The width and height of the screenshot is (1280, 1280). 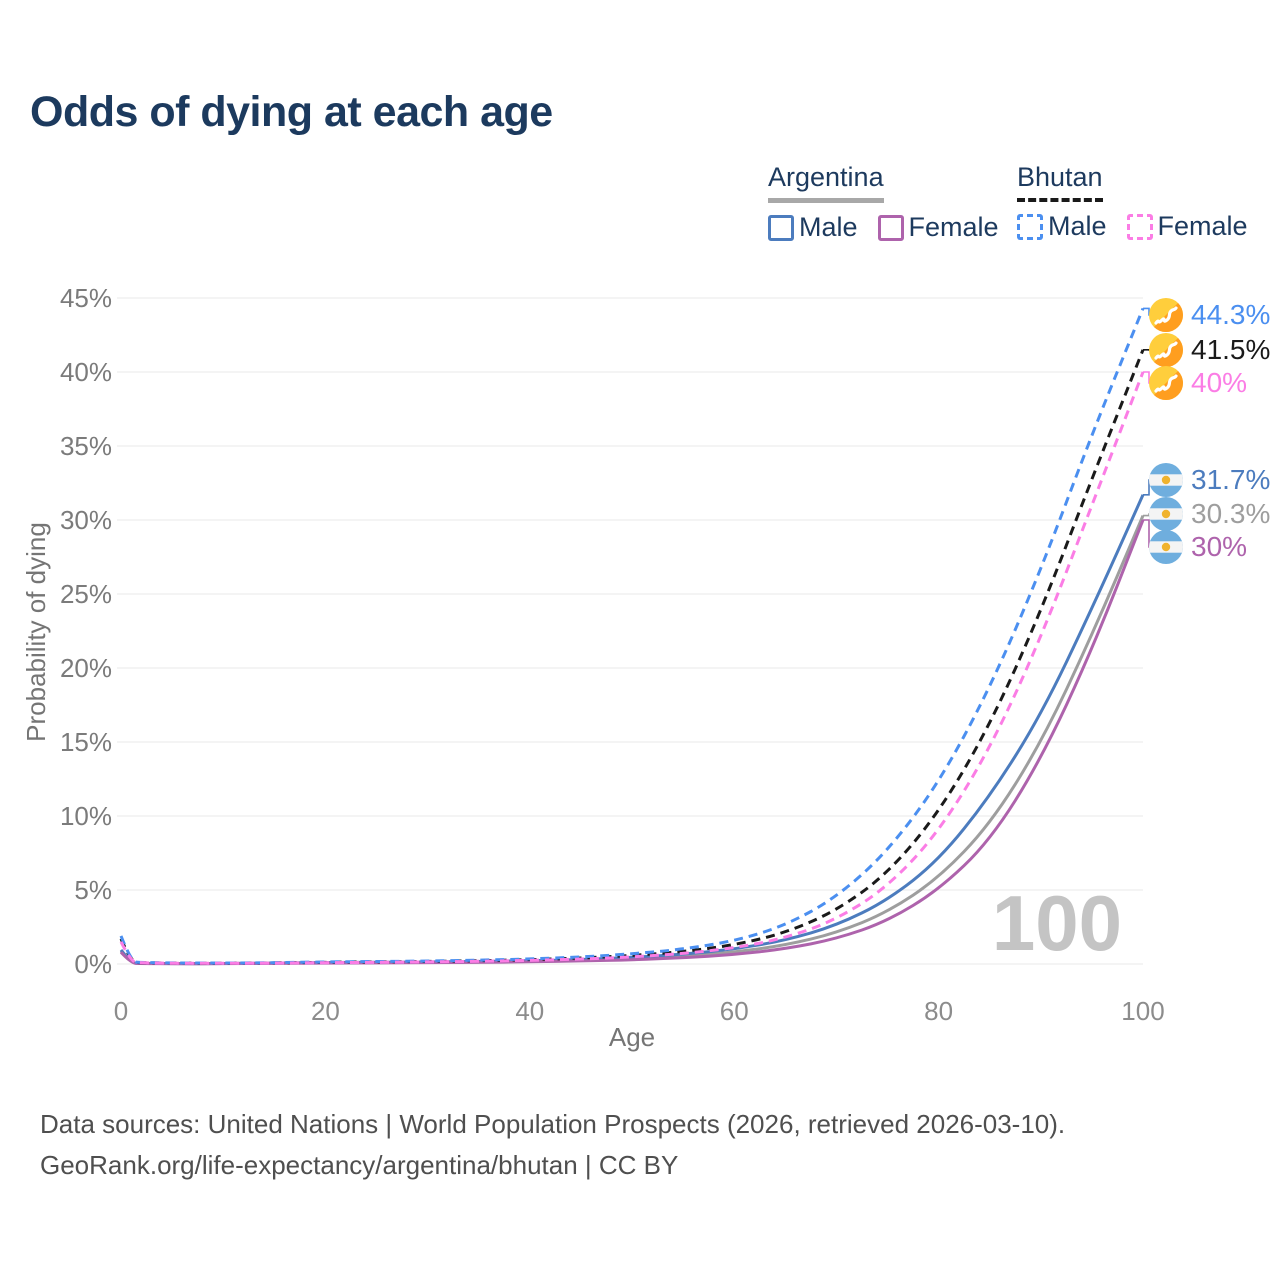 I want to click on y-axis-title: Probability of dying, so click(x=36, y=632).